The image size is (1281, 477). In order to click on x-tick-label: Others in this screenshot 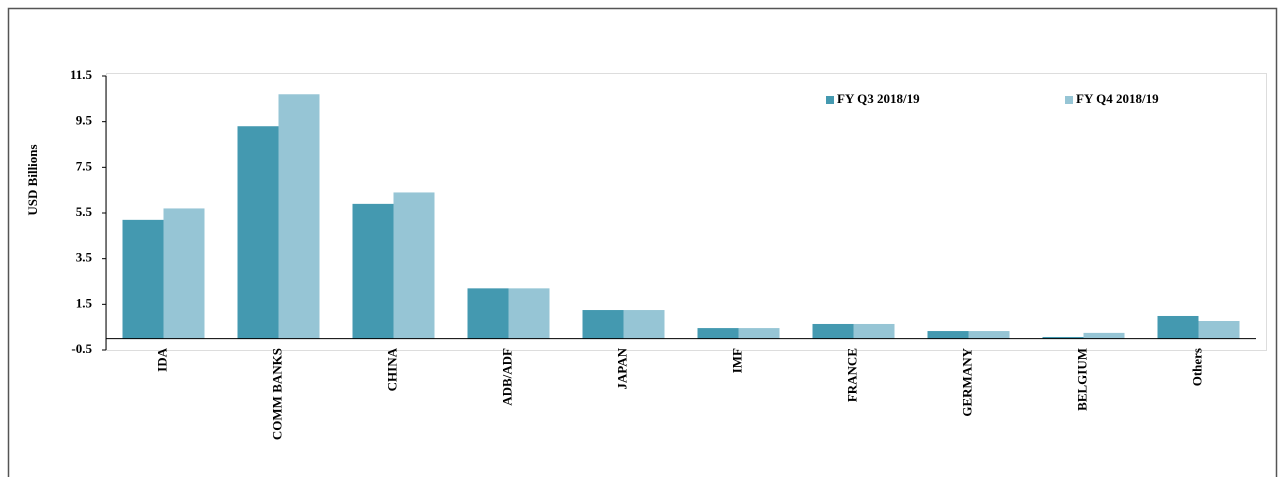, I will do `click(1196, 367)`.